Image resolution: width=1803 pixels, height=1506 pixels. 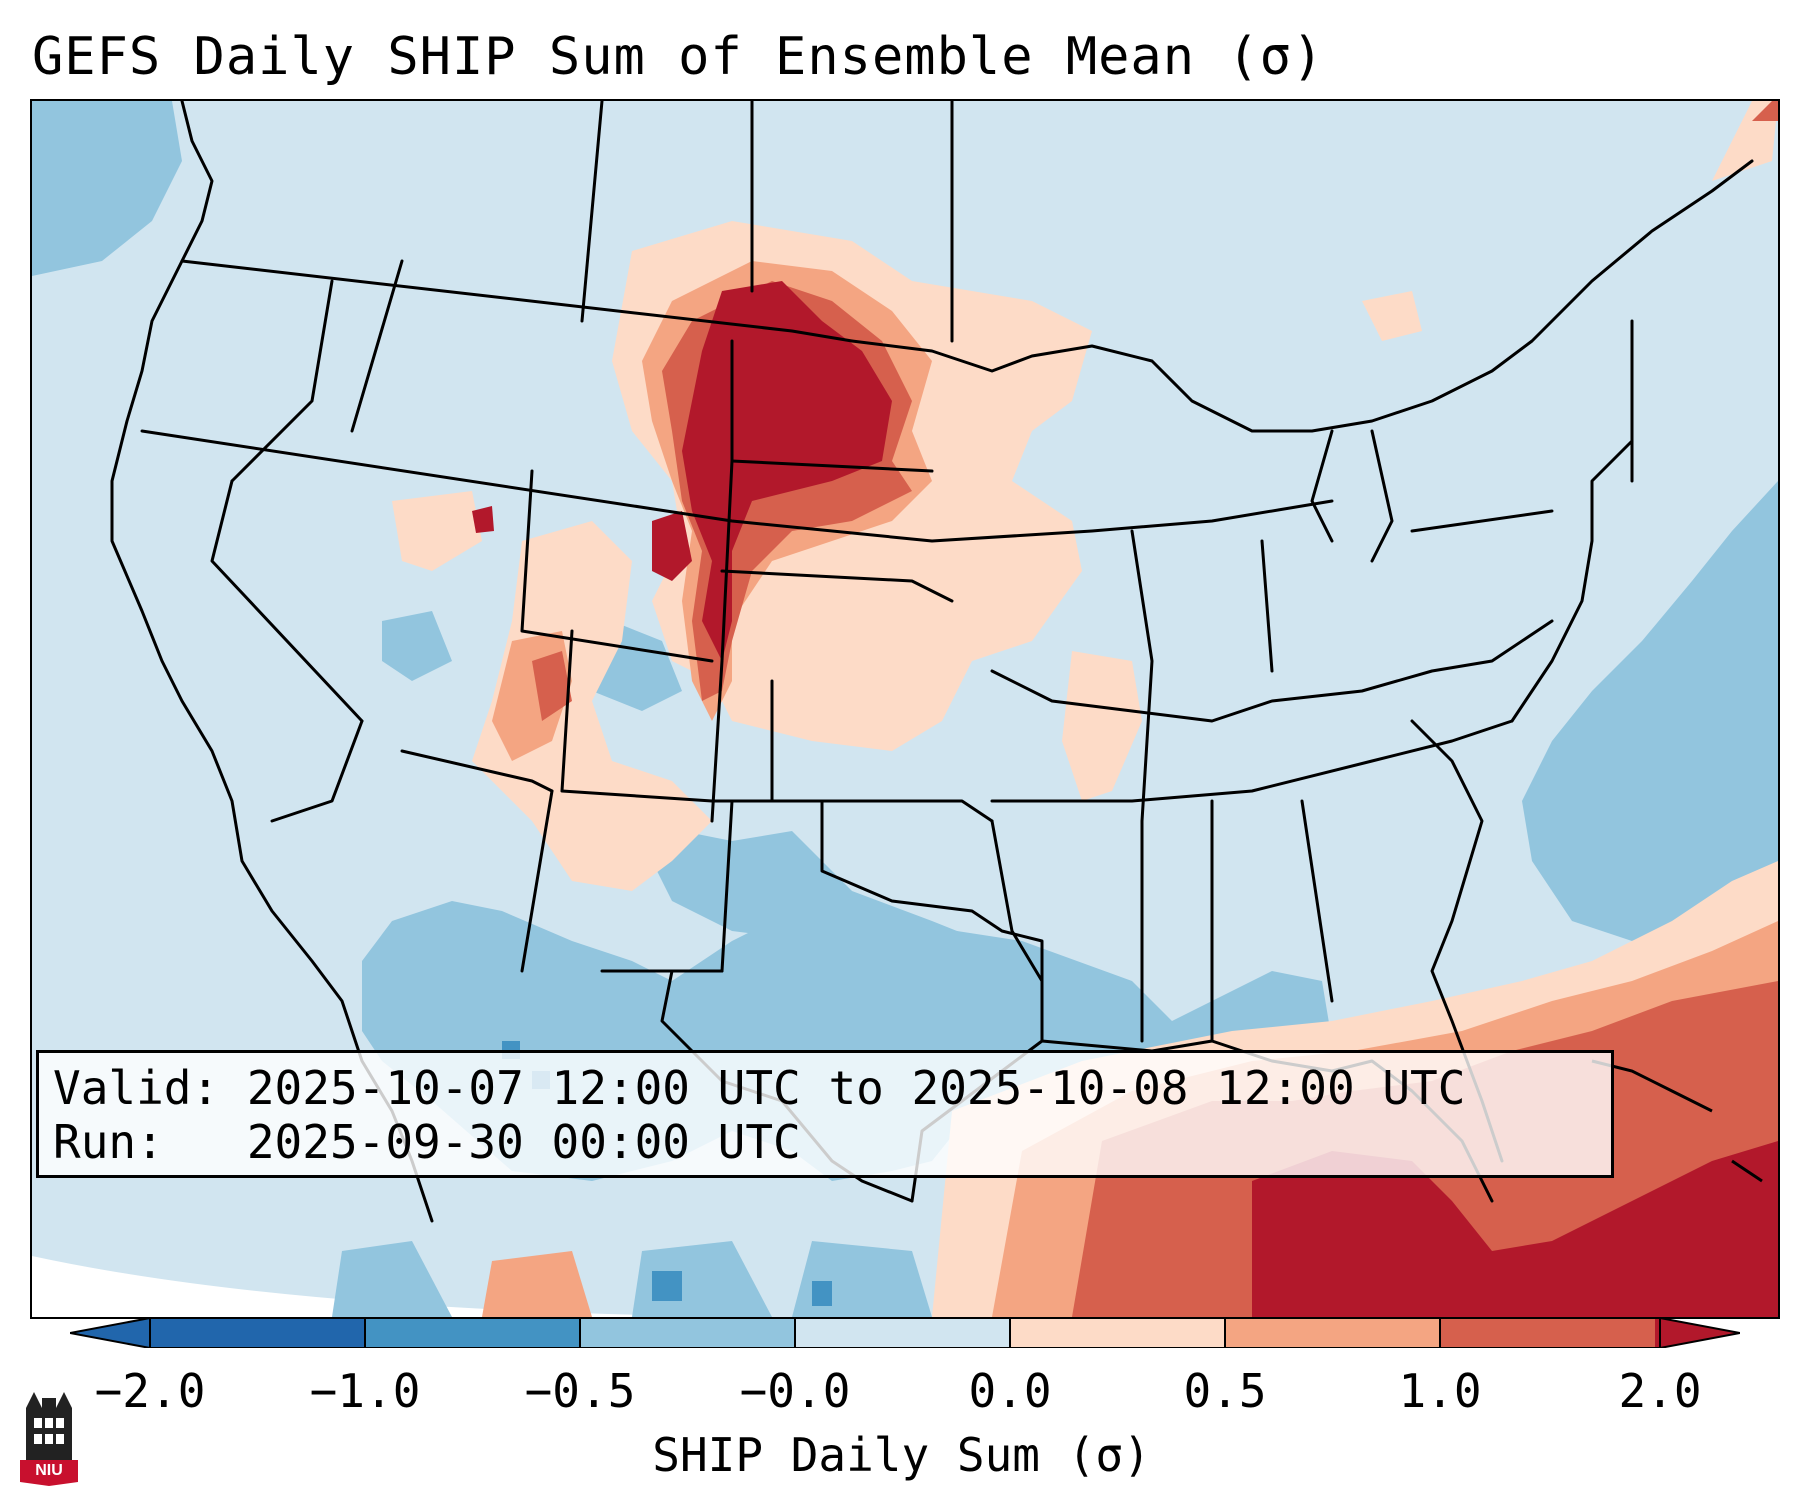 I want to click on indiana-border, so click(x=1267, y=606).